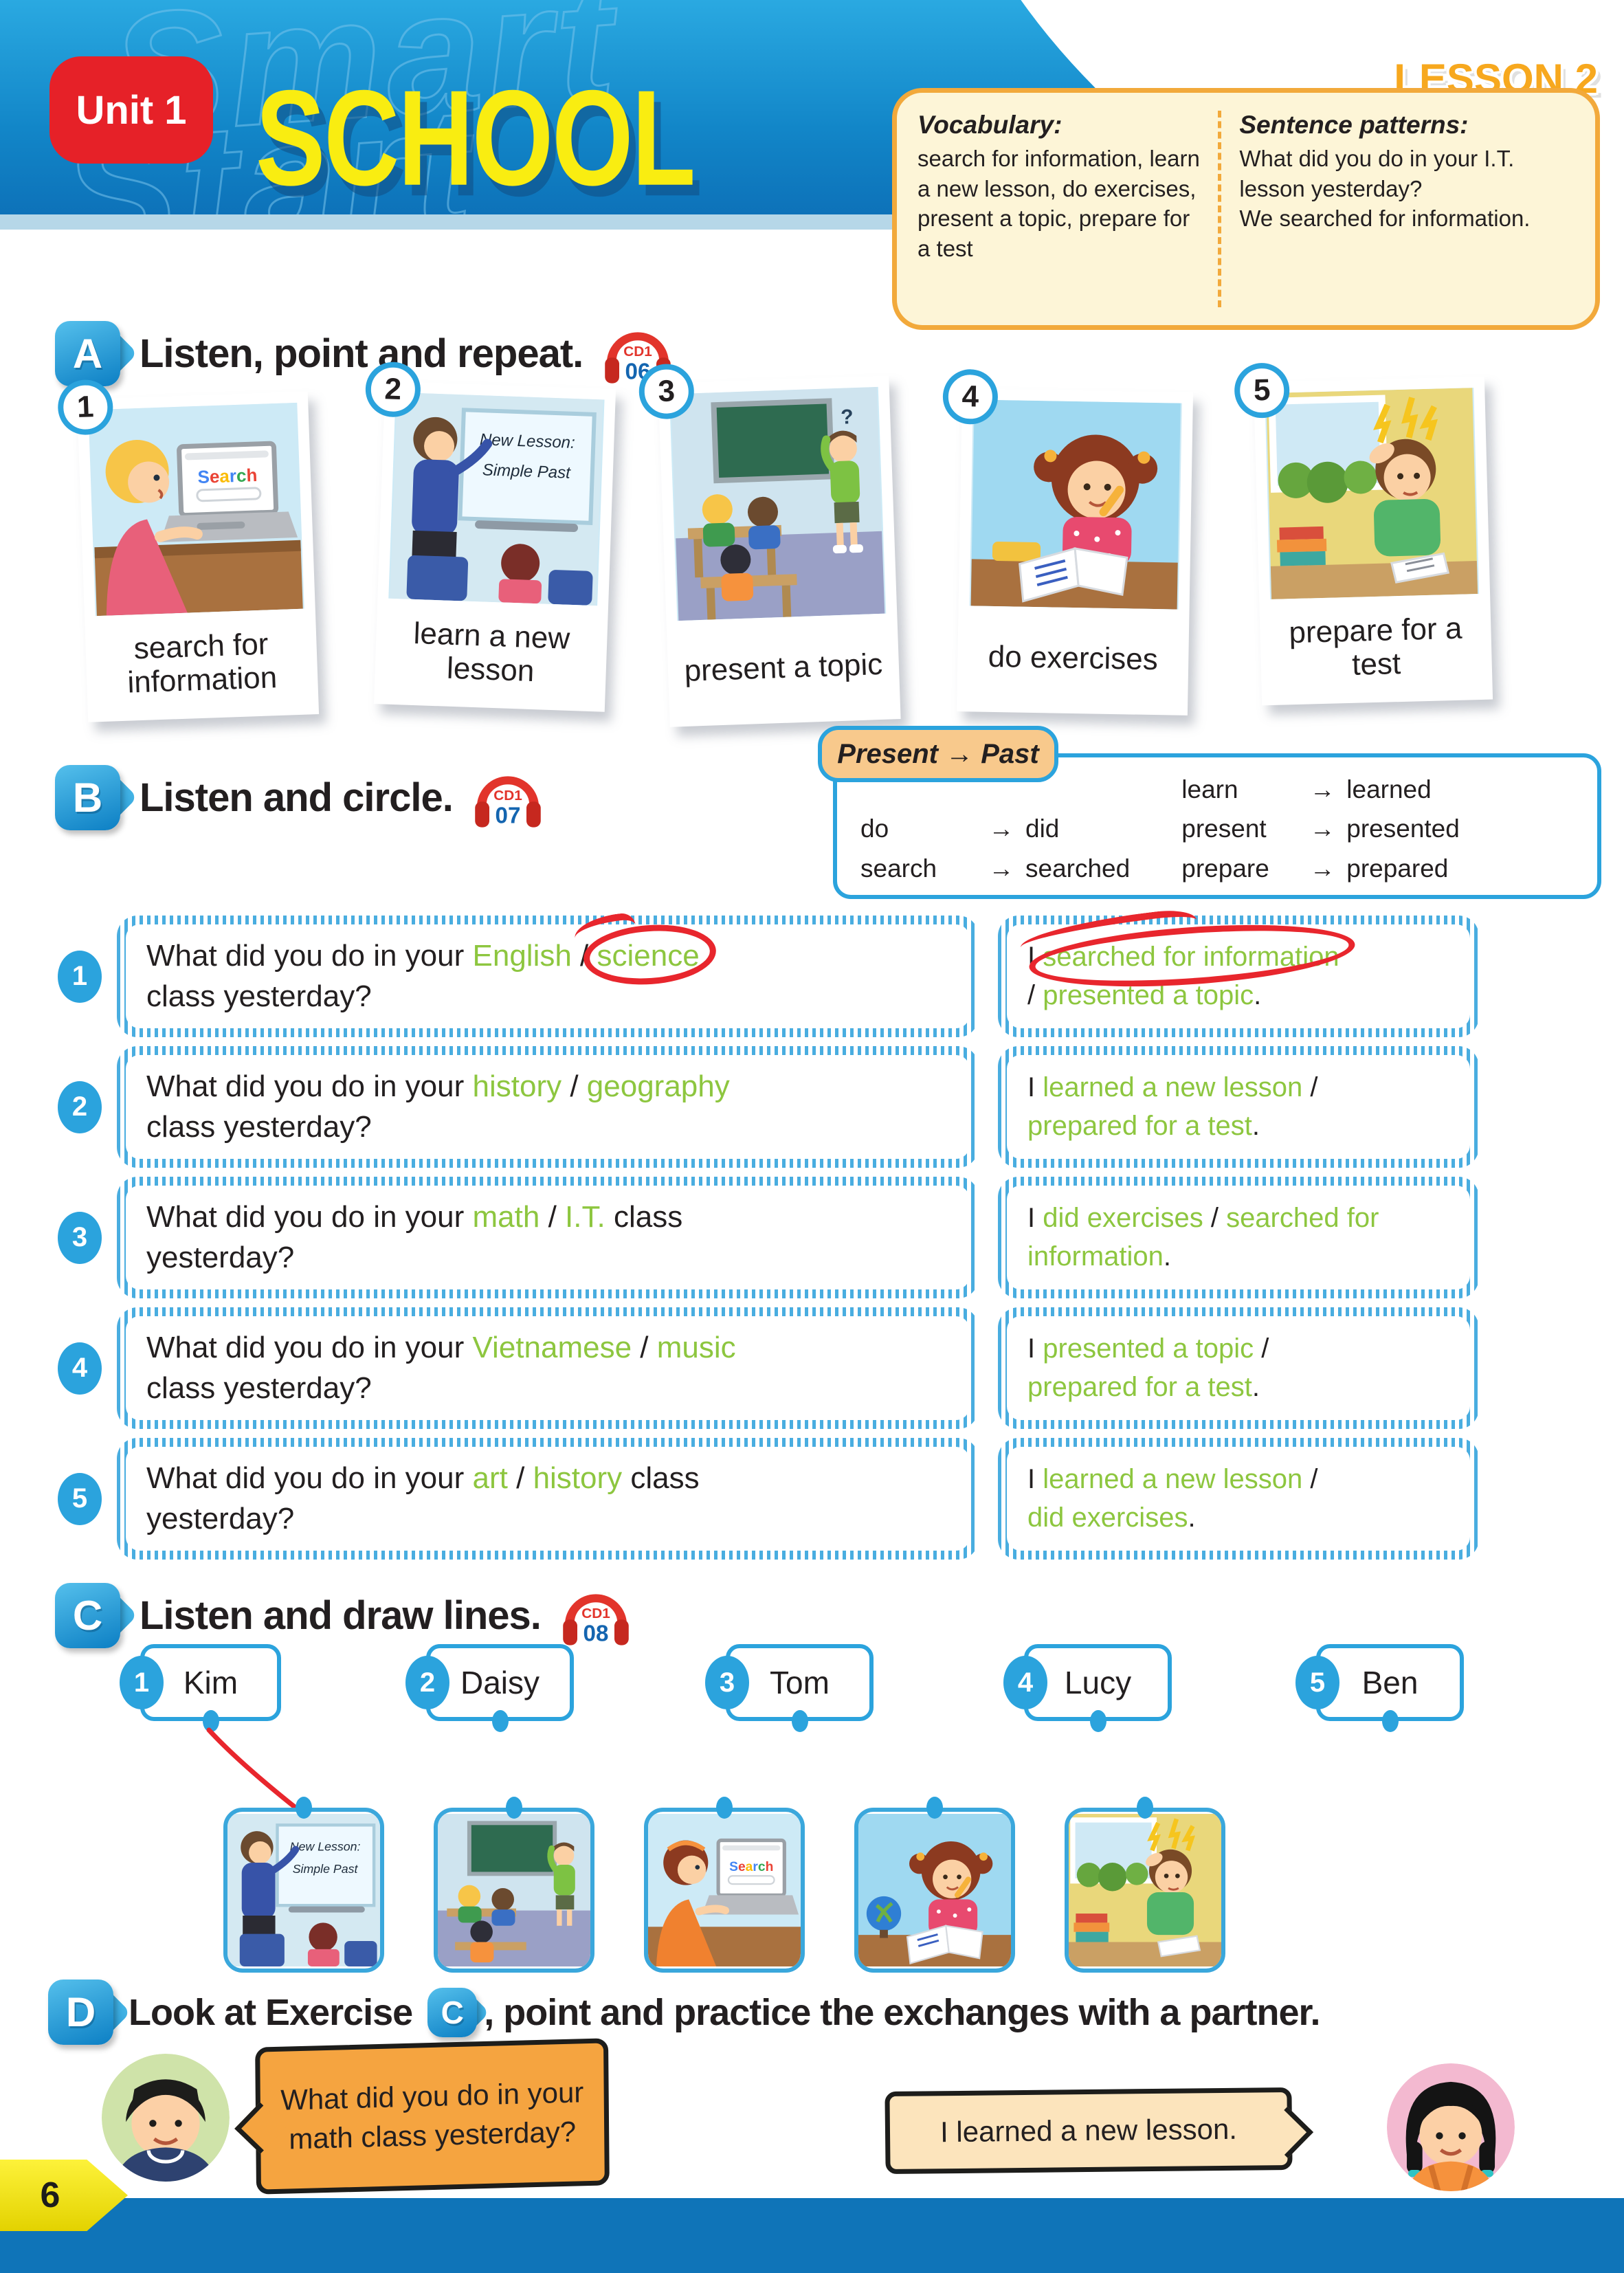 Image resolution: width=1624 pixels, height=2273 pixels. I want to click on grammar-from: prepare, so click(1225, 868).